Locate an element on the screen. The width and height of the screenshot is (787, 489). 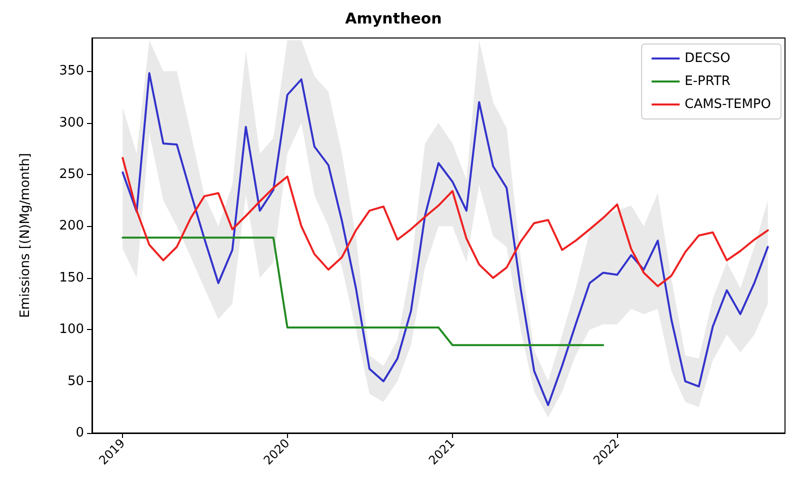
y-tick-label: 250 is located at coordinates (71, 174).